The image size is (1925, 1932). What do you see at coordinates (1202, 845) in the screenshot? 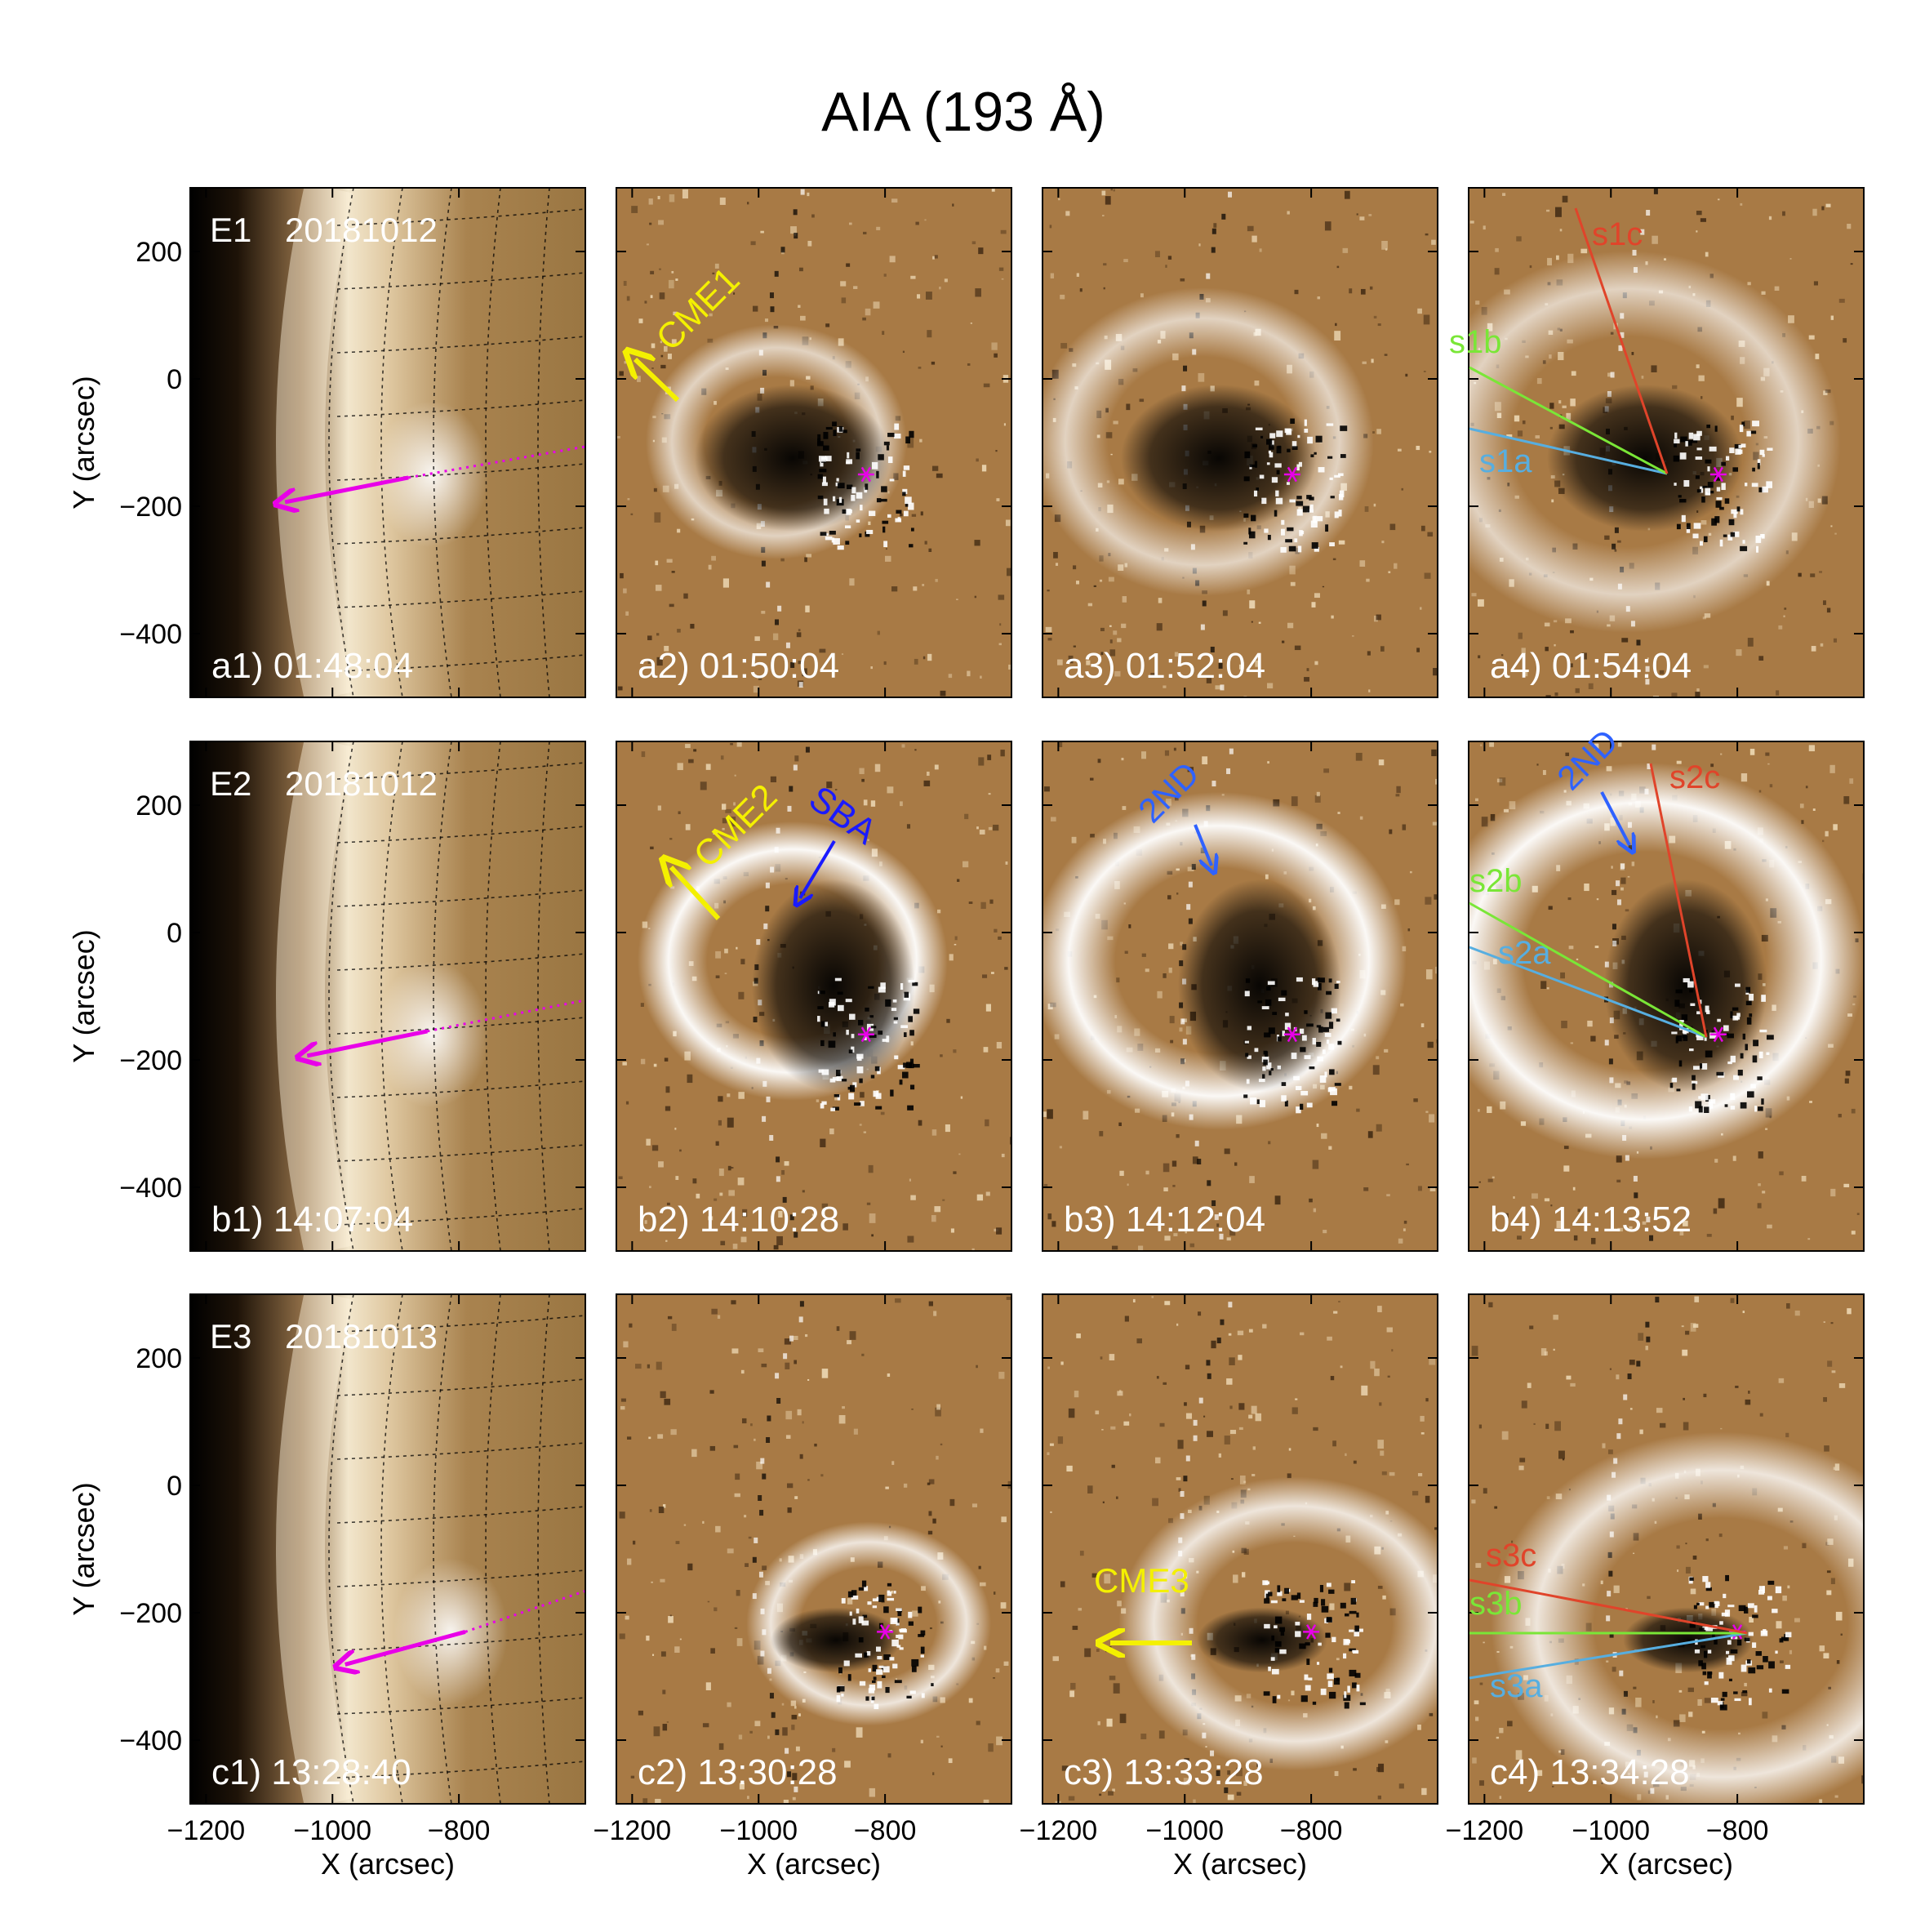
I see `second-nd-arrow-b3` at bounding box center [1202, 845].